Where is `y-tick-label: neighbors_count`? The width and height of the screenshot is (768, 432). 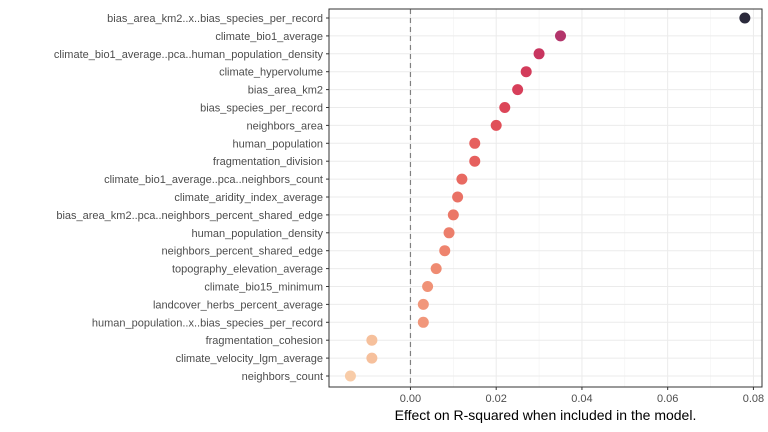 y-tick-label: neighbors_count is located at coordinates (282, 377).